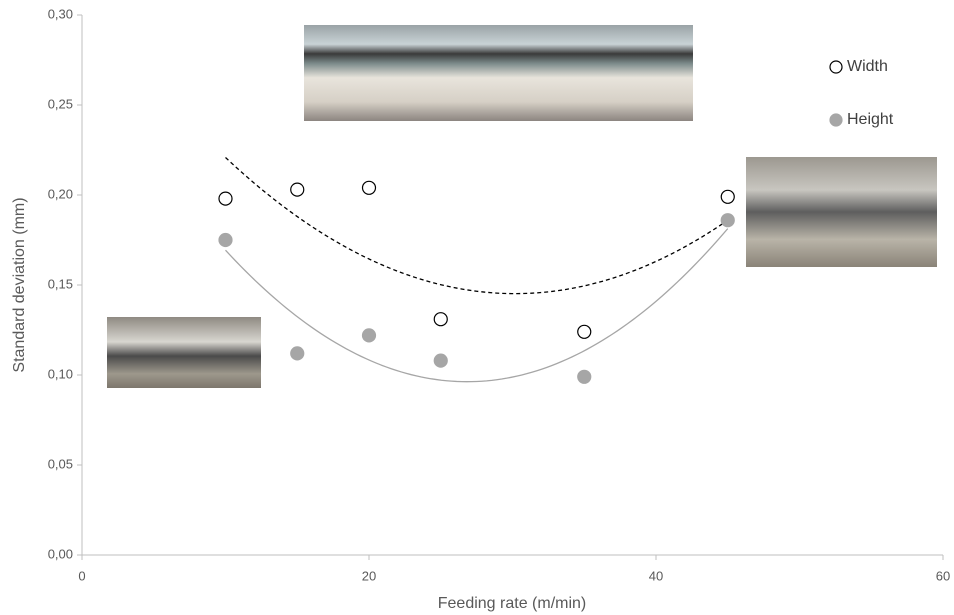  I want to click on y-tick-label: 0,25, so click(60, 103).